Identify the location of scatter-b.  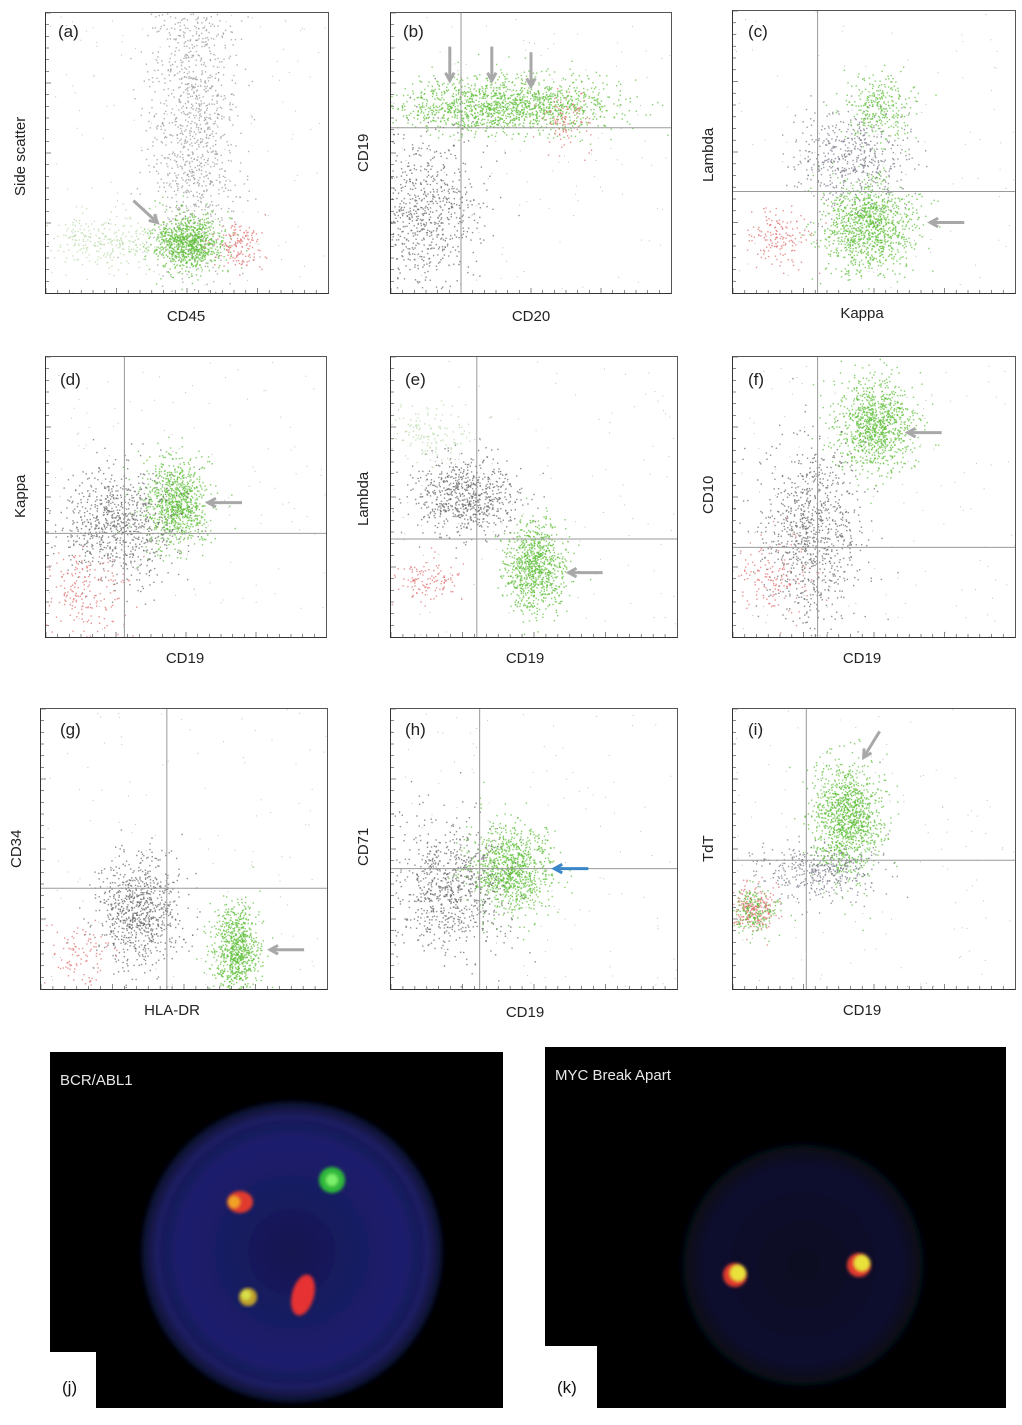
(531, 153).